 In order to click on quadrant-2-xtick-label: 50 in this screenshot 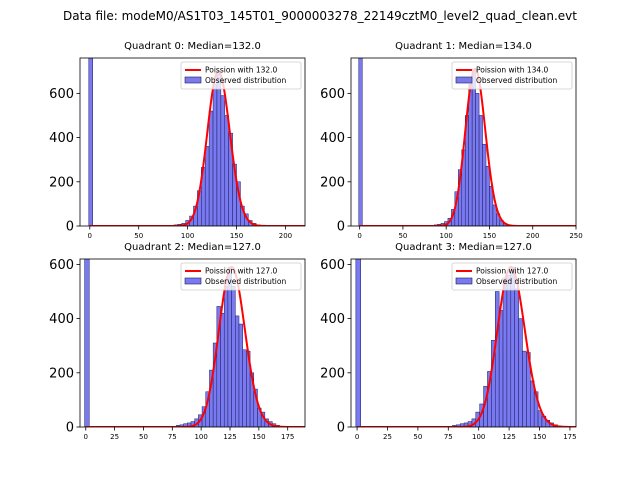, I will do `click(143, 437)`.